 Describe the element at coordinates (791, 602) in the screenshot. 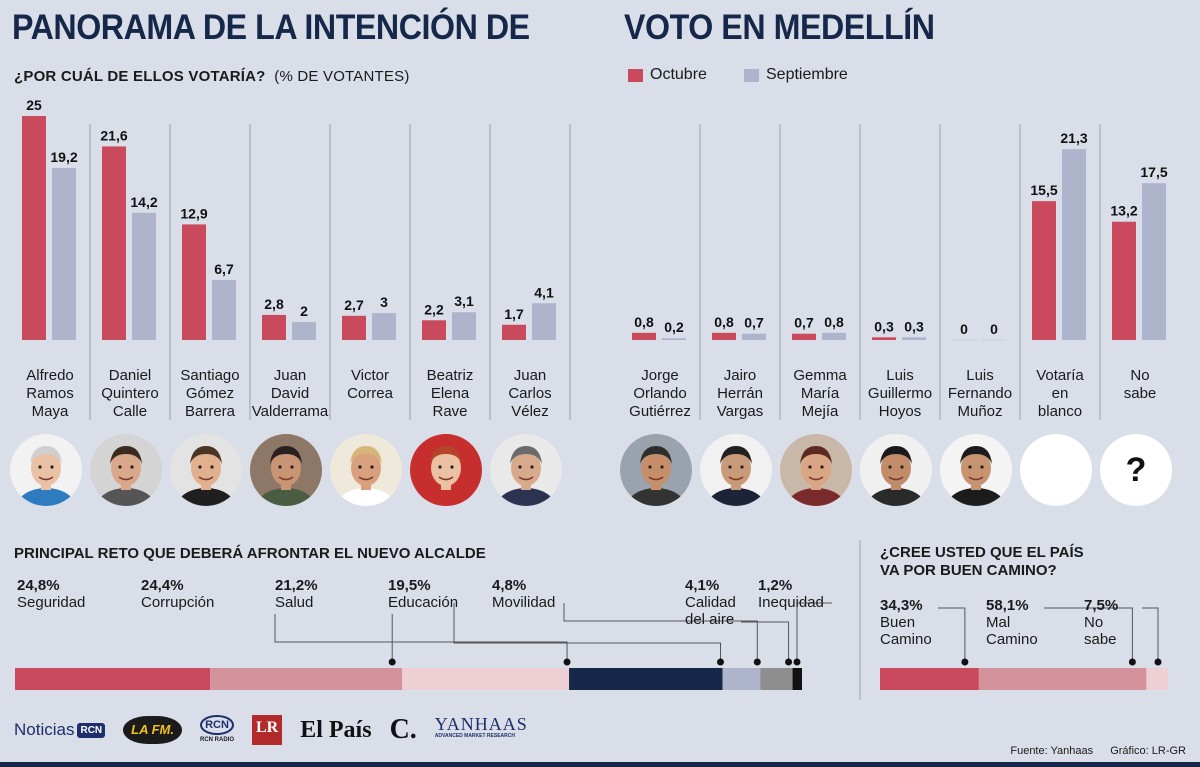

I see `reto-label-7-line-1: Inequidad` at that location.